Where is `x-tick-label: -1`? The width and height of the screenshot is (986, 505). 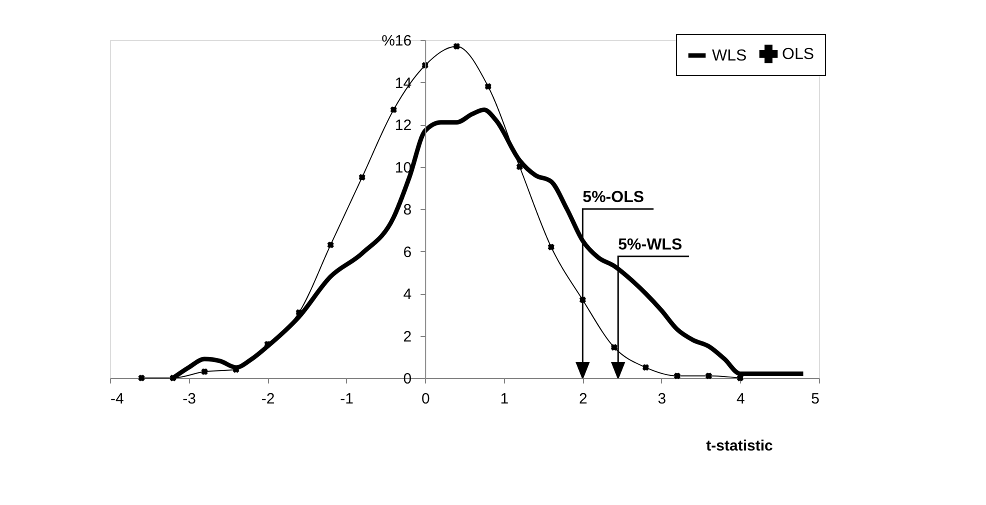
x-tick-label: -1 is located at coordinates (347, 399).